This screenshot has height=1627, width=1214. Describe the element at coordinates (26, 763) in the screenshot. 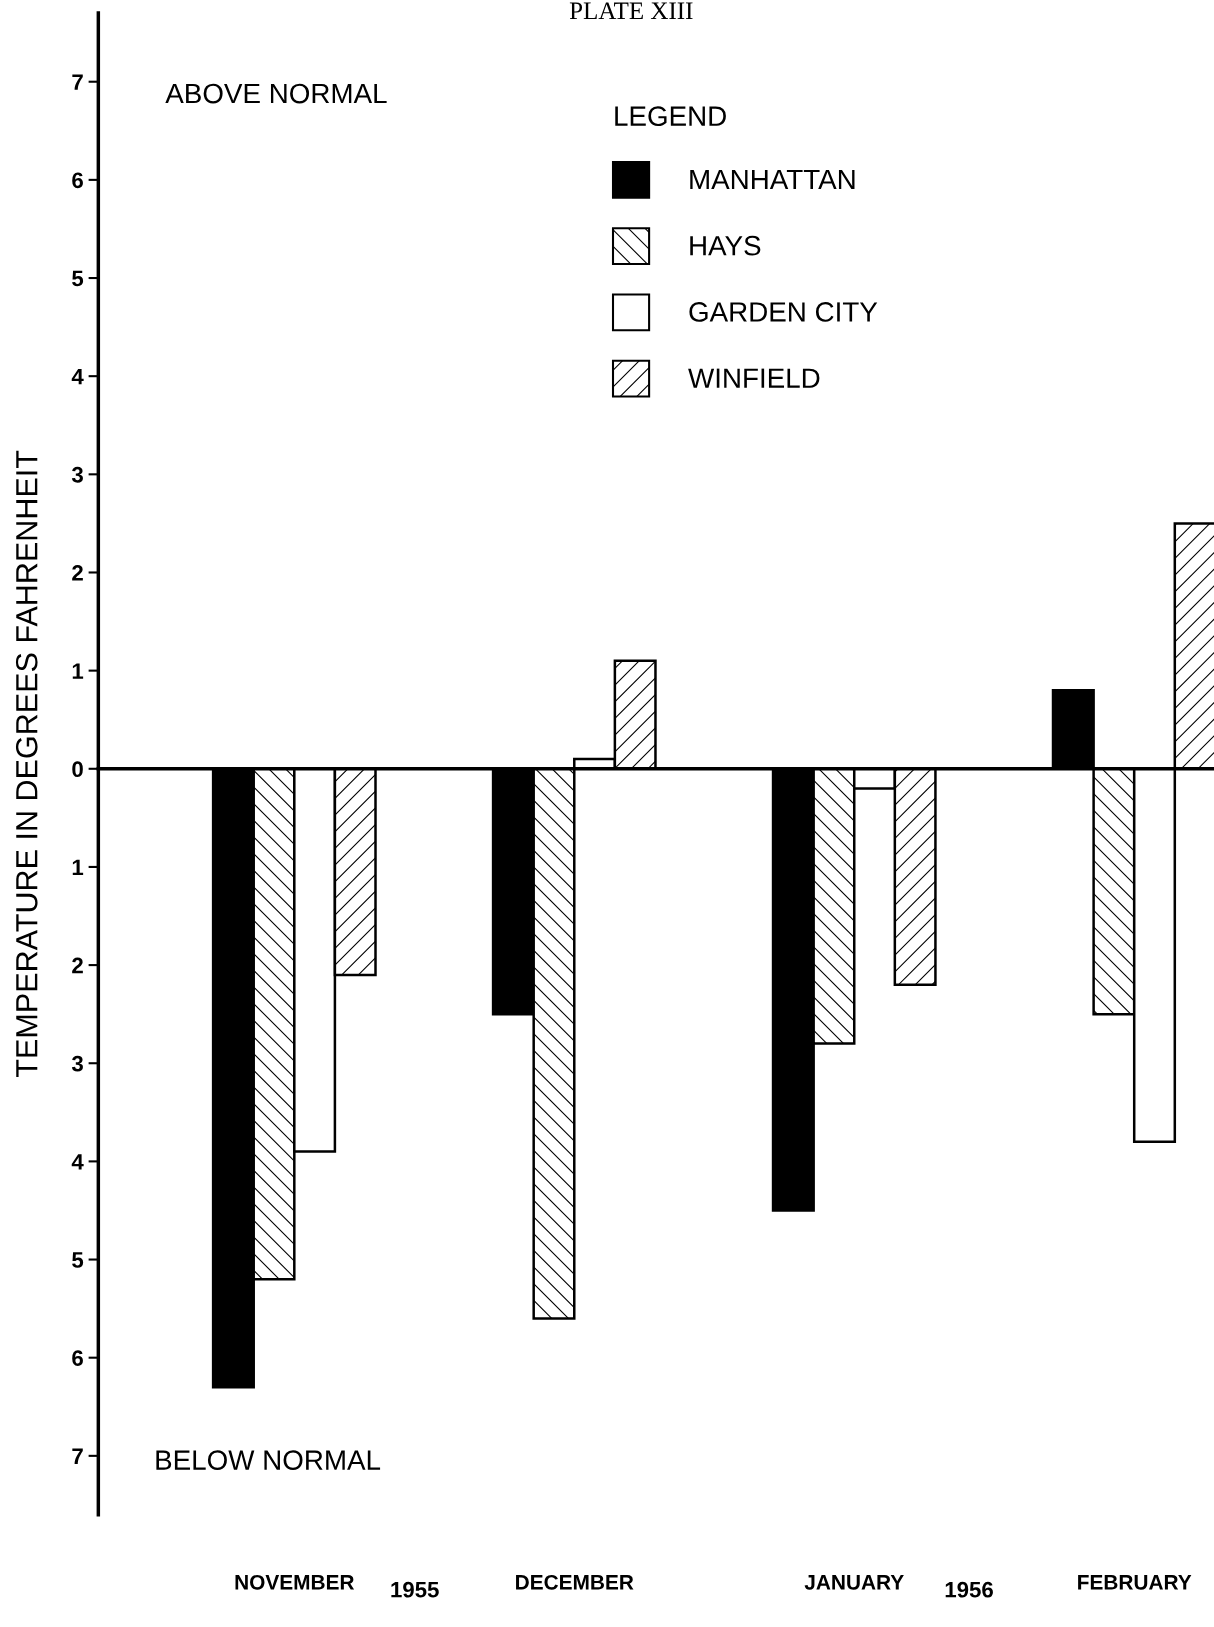

I see `y-axis-title: TEMPERATURE IN DEGREES FAHRENHEIT` at that location.